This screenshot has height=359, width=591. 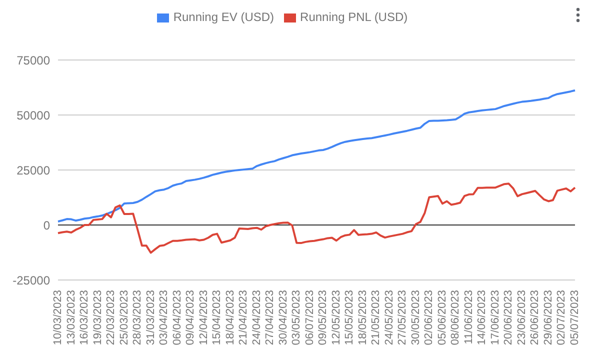 I want to click on y-tick-label: 0, so click(x=46, y=225).